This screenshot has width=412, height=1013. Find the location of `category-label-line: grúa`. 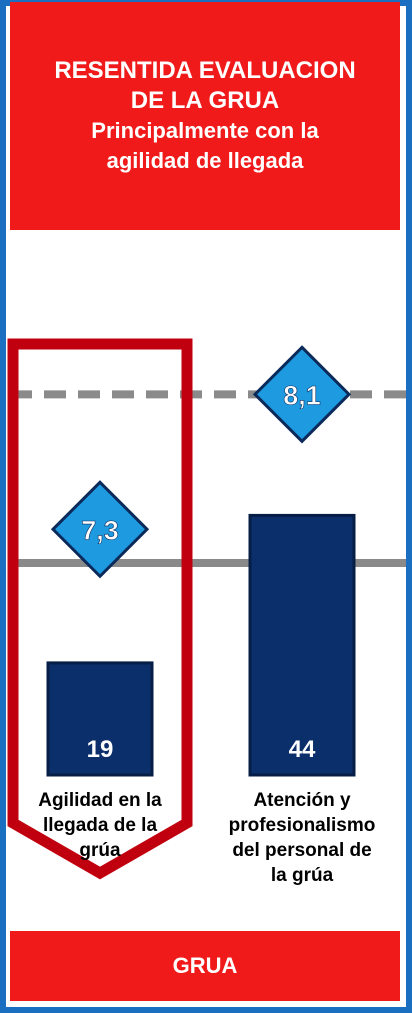

category-label-line: grúa is located at coordinates (100, 850).